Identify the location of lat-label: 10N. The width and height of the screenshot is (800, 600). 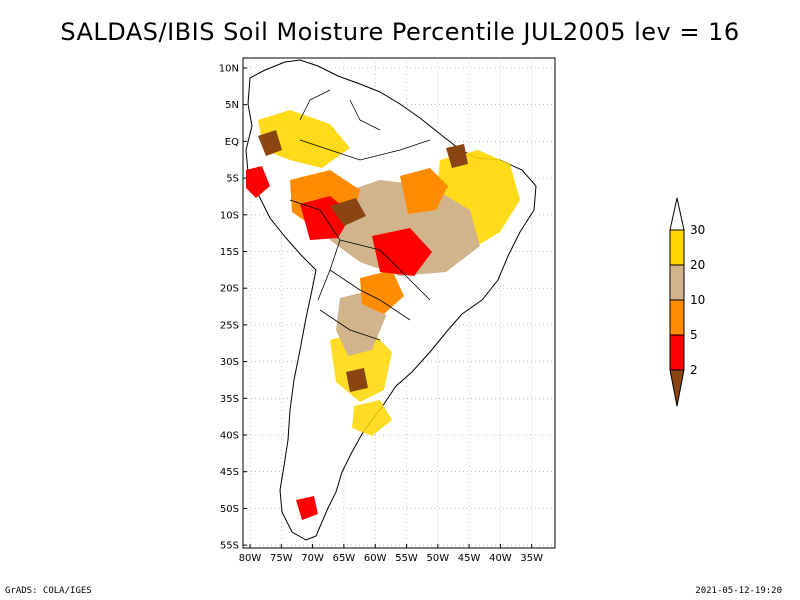
(229, 69).